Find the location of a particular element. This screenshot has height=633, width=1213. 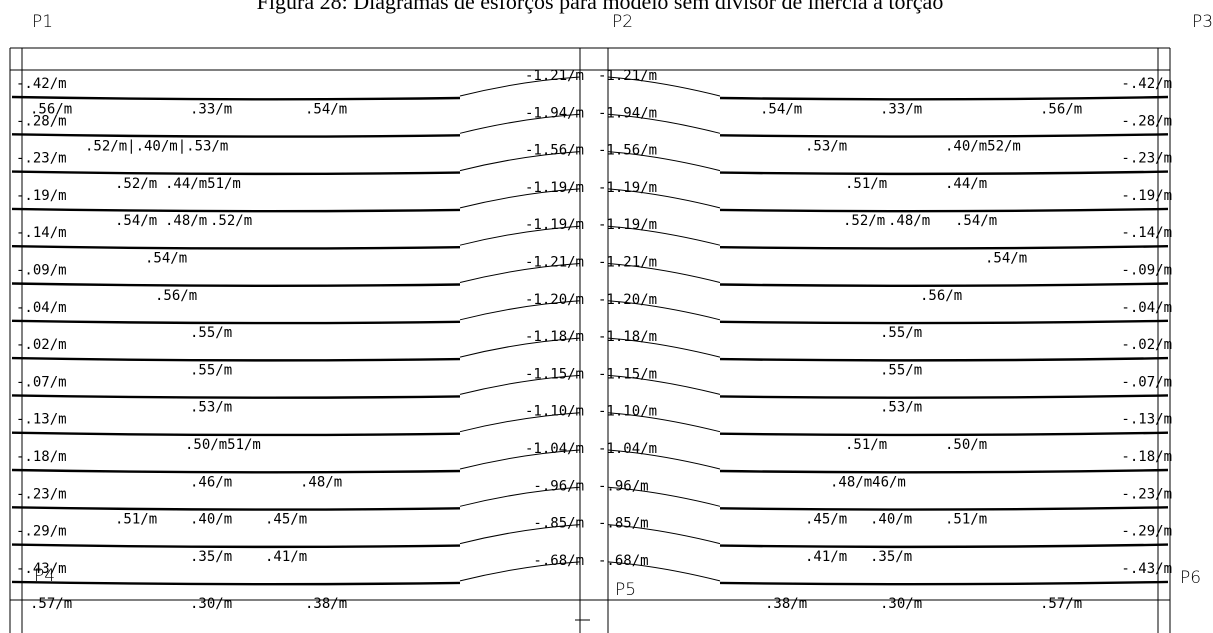

center-moment: -.68/m is located at coordinates (623, 561).